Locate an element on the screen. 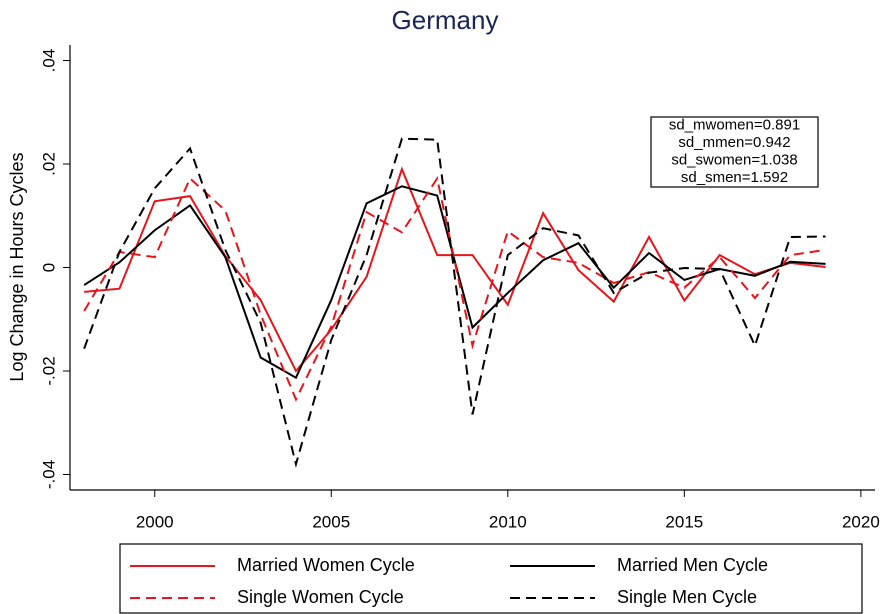  x-tick-label: 2015 is located at coordinates (684, 521).